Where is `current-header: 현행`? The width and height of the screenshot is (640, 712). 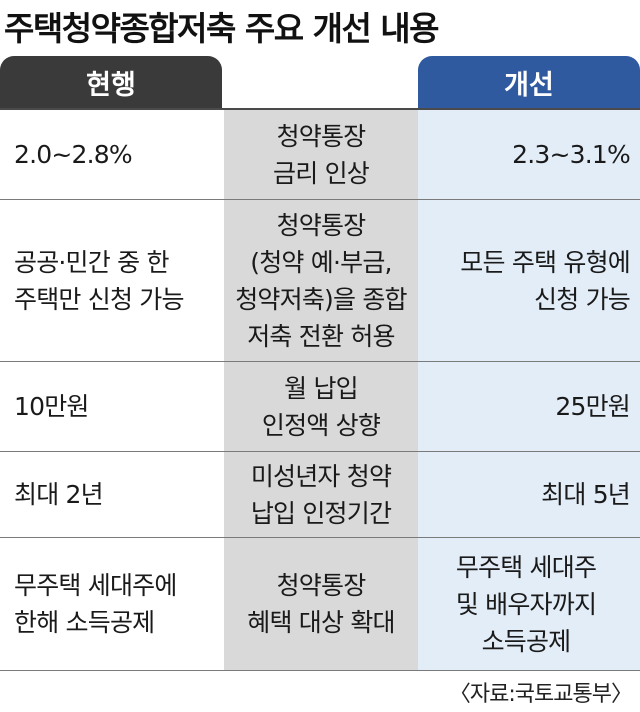 current-header: 현행 is located at coordinates (111, 82).